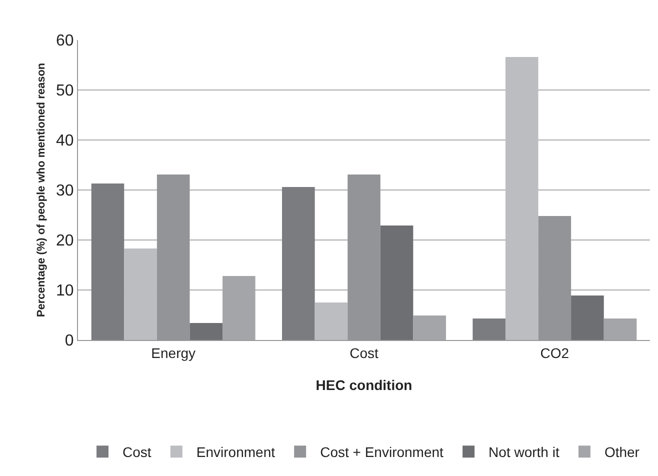  What do you see at coordinates (622, 452) in the screenshot?
I see `legend-label: Other` at bounding box center [622, 452].